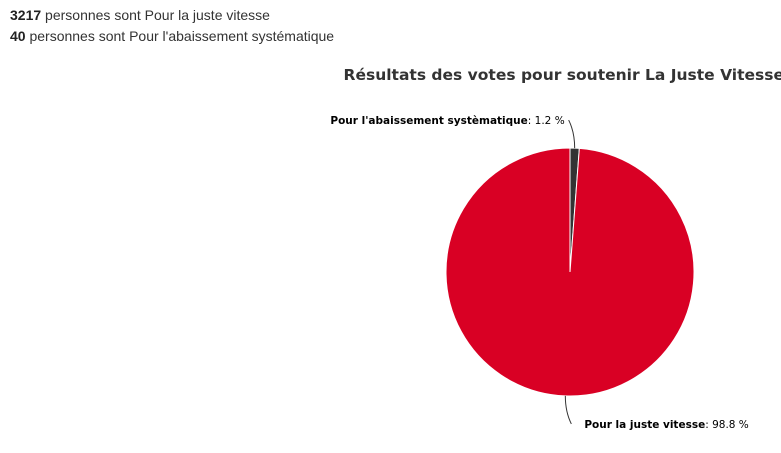 The width and height of the screenshot is (781, 453). I want to click on count-abaissement: 40, so click(18, 36).